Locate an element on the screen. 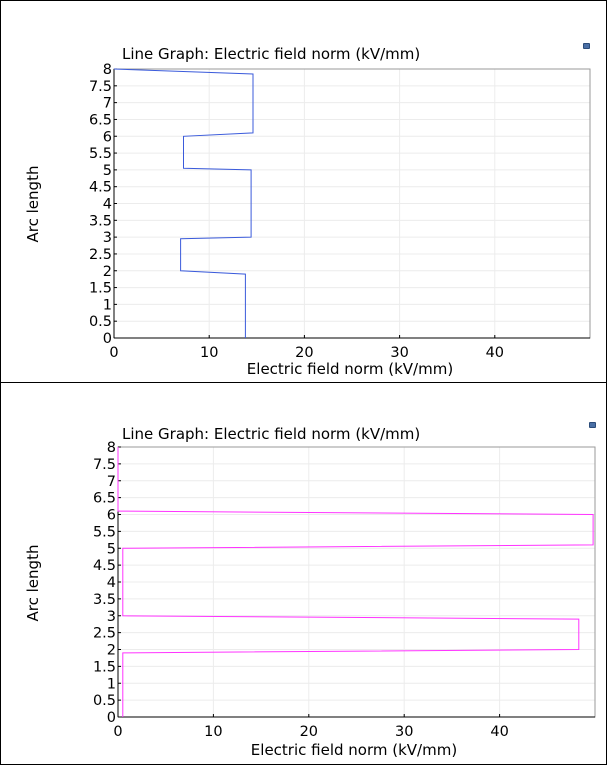 The image size is (609, 766). series-line is located at coordinates (183, 203).